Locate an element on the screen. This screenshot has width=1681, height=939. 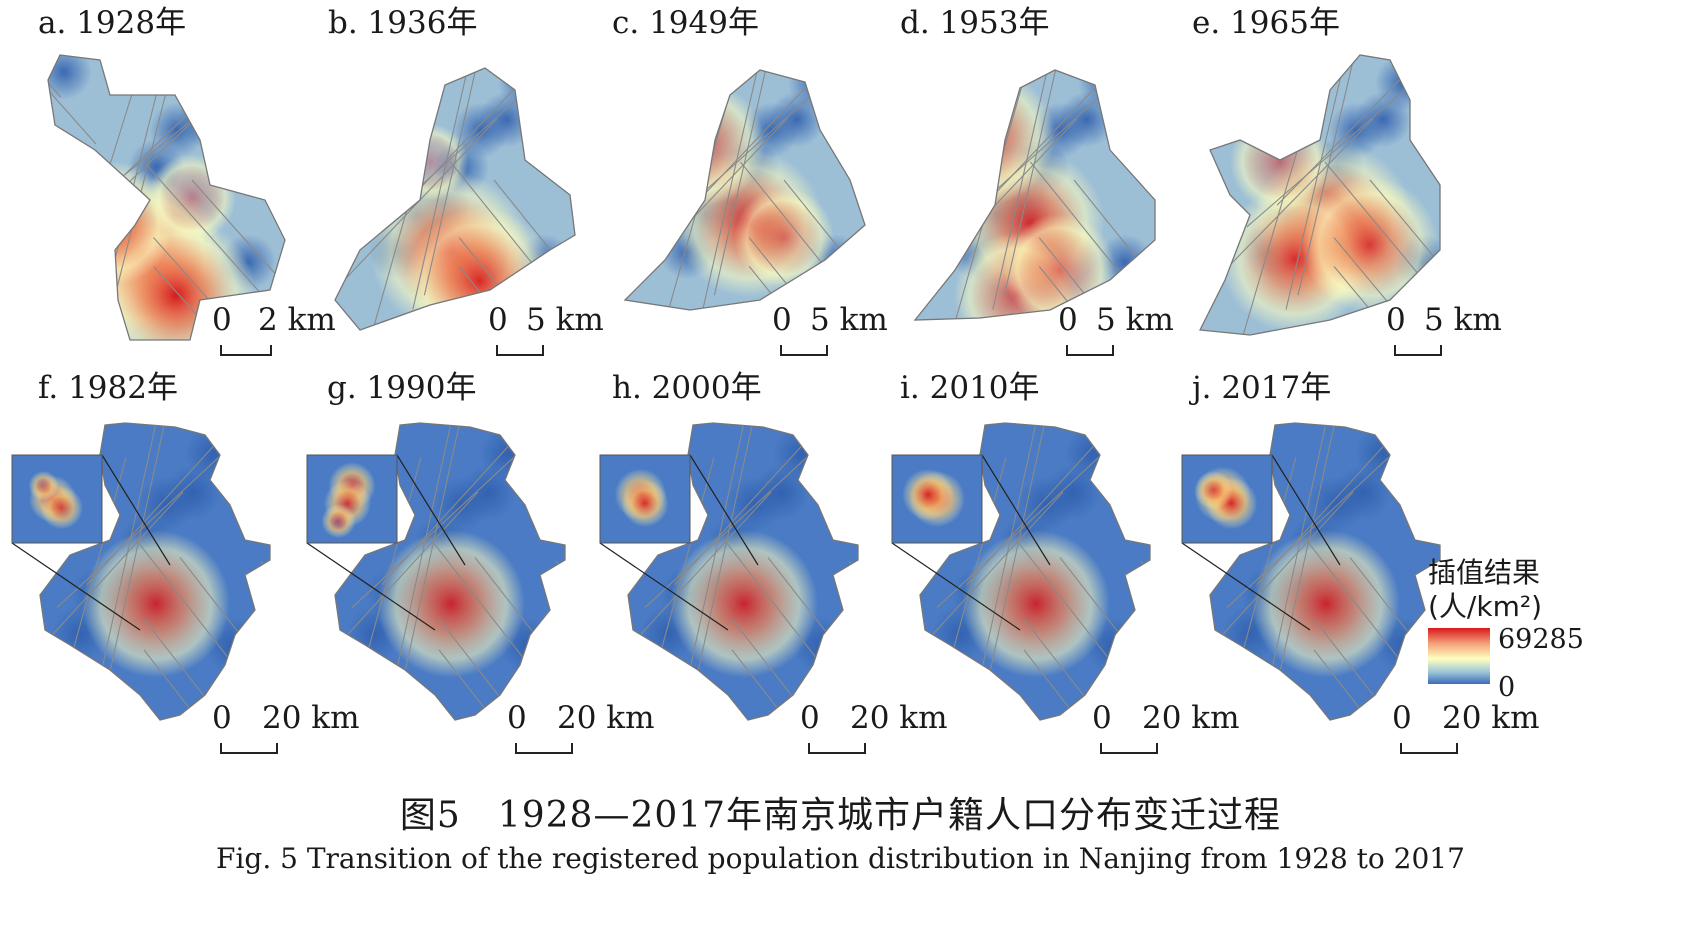
panel-f: f. 1982年 0 20 km is located at coordinates (179, 559).